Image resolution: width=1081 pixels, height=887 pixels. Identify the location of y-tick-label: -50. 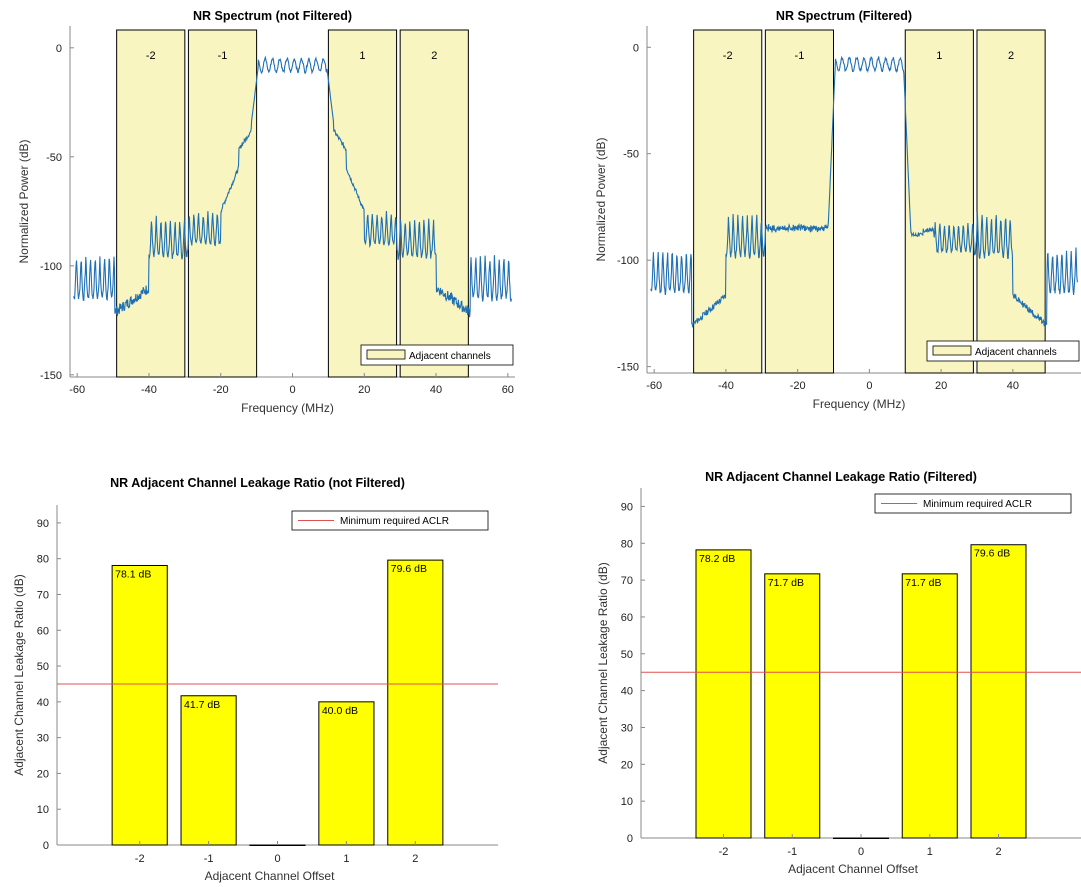
(54, 158).